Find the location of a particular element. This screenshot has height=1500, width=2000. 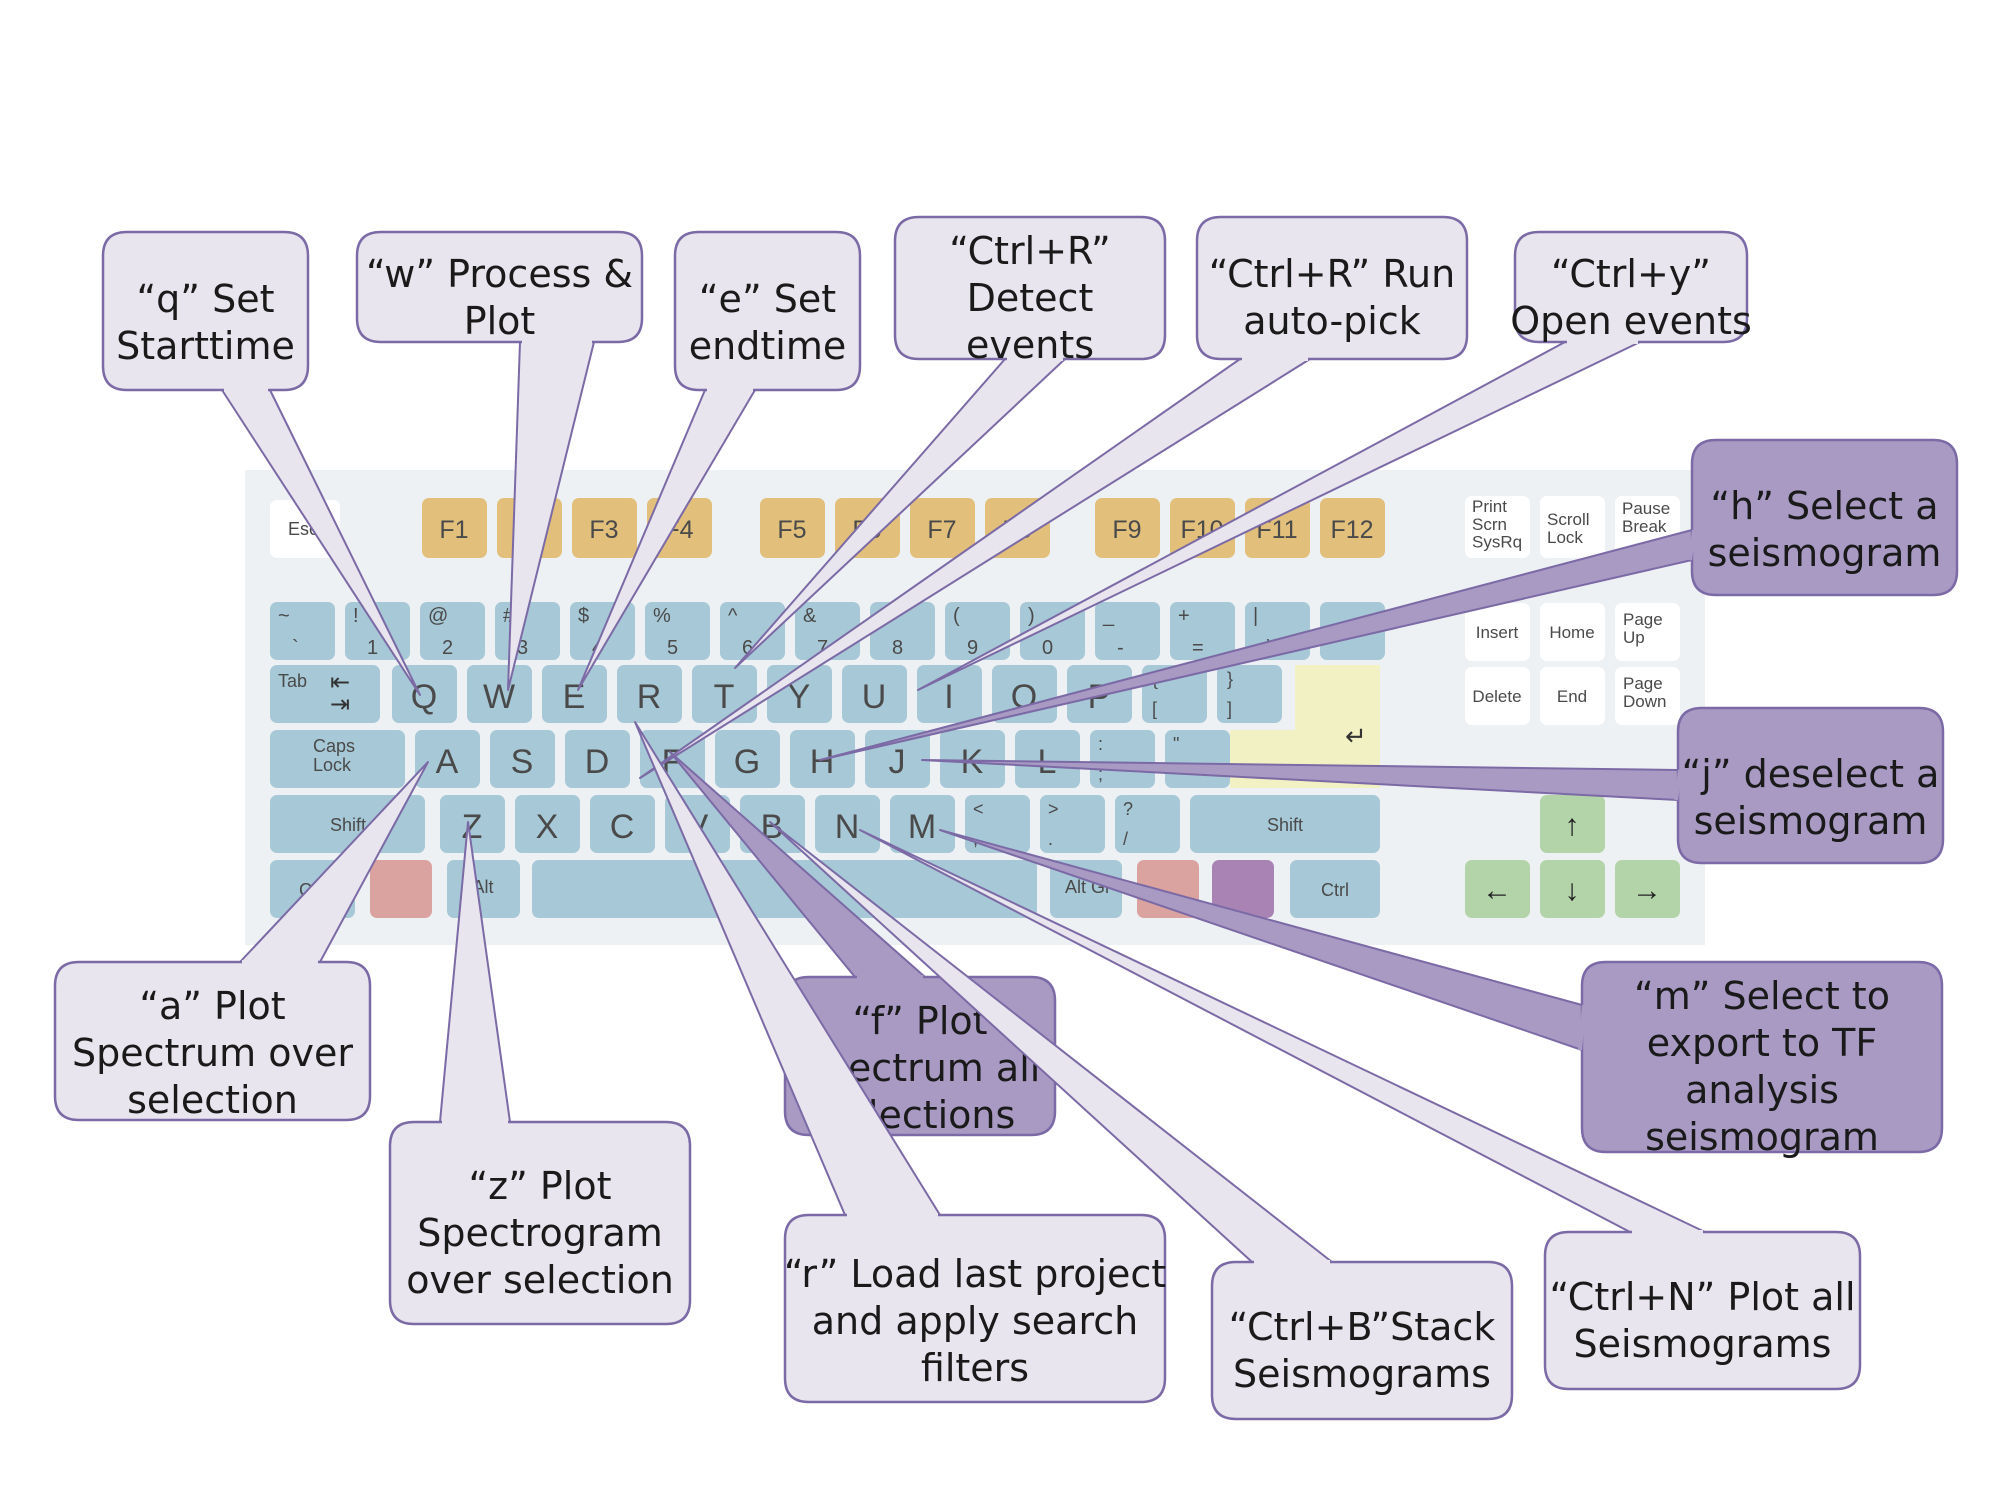

key-home: Home is located at coordinates (1572, 632).